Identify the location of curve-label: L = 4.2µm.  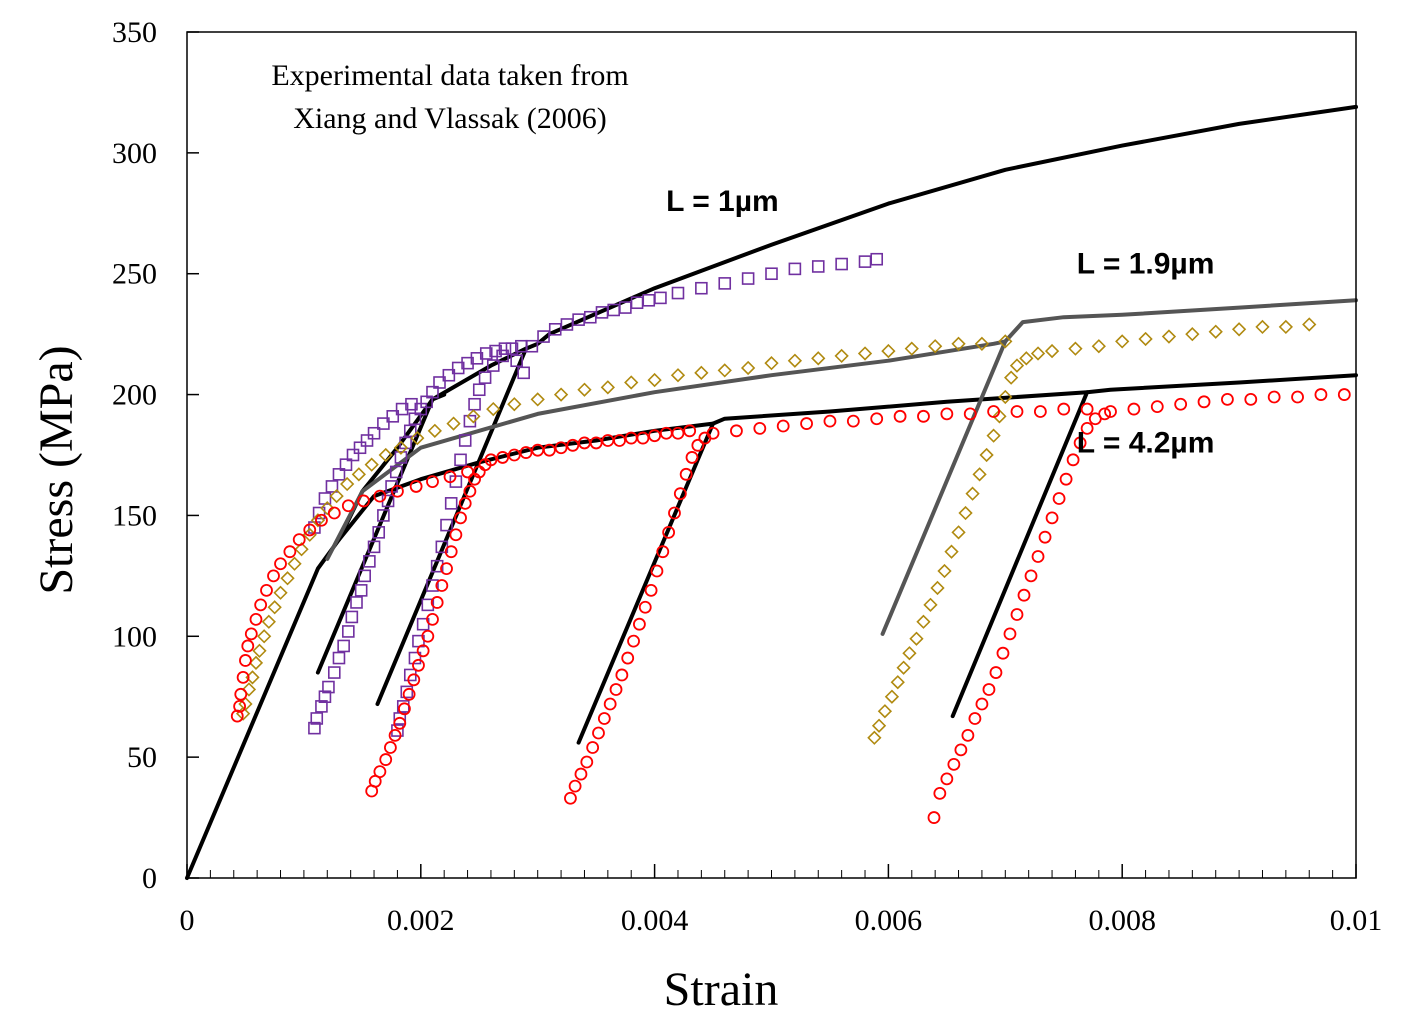
(1146, 443).